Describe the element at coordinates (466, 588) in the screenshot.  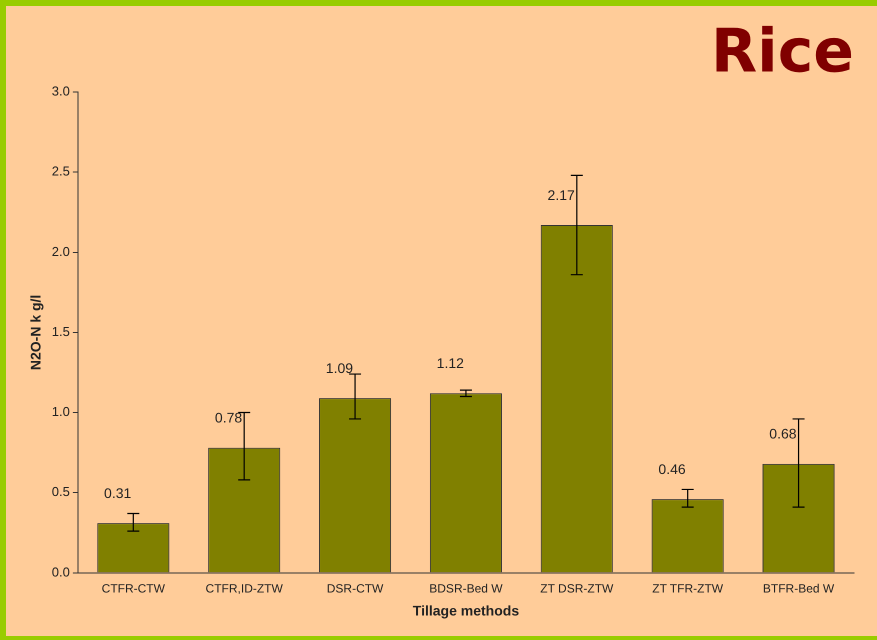
I see `x-tick-label: BDSR-Bed W` at that location.